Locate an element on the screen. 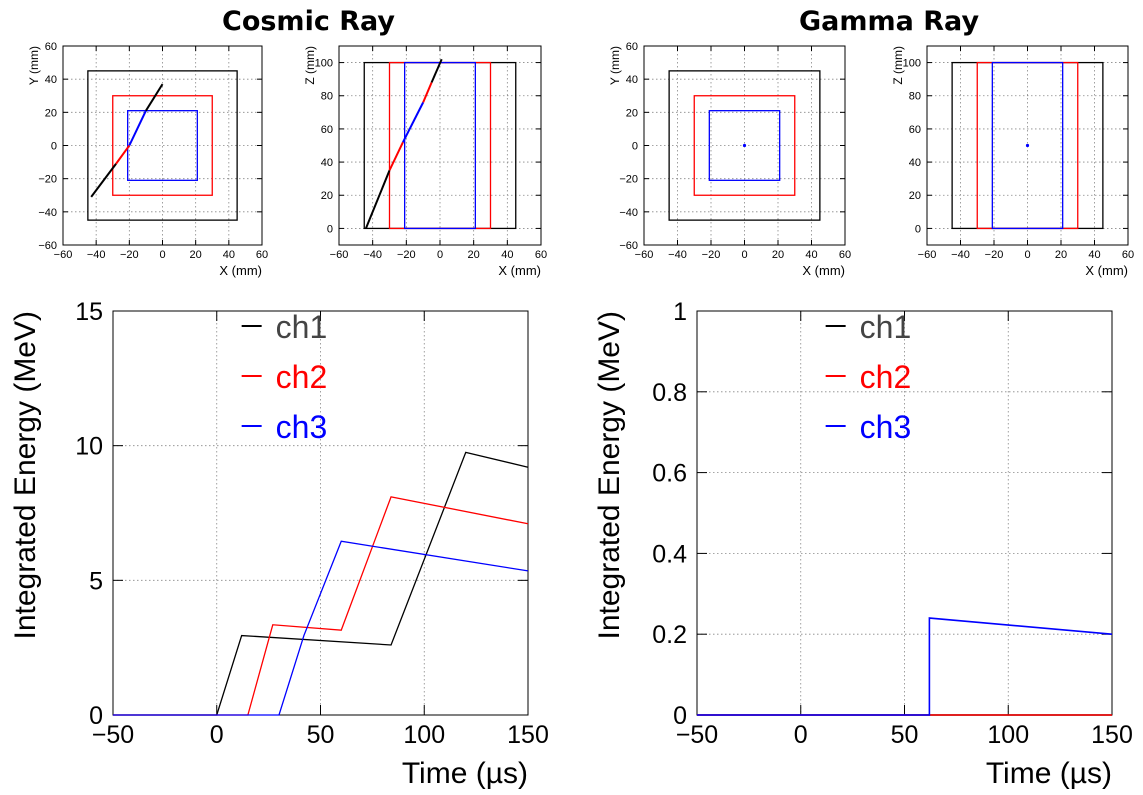 The image size is (1143, 795). track-segment-blue is located at coordinates (413, 122).